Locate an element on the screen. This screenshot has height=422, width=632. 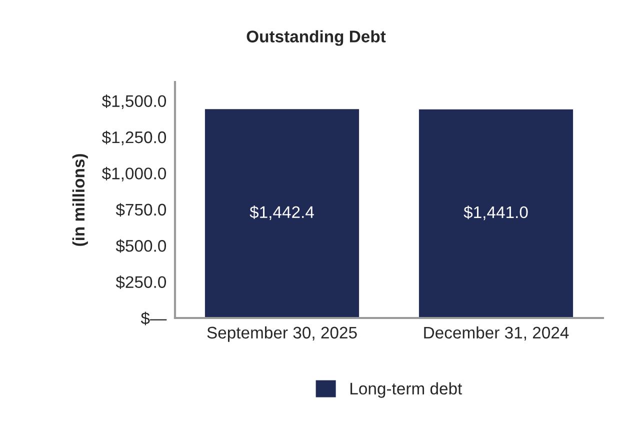
y-axis-title: (in millions) is located at coordinates (80, 200).